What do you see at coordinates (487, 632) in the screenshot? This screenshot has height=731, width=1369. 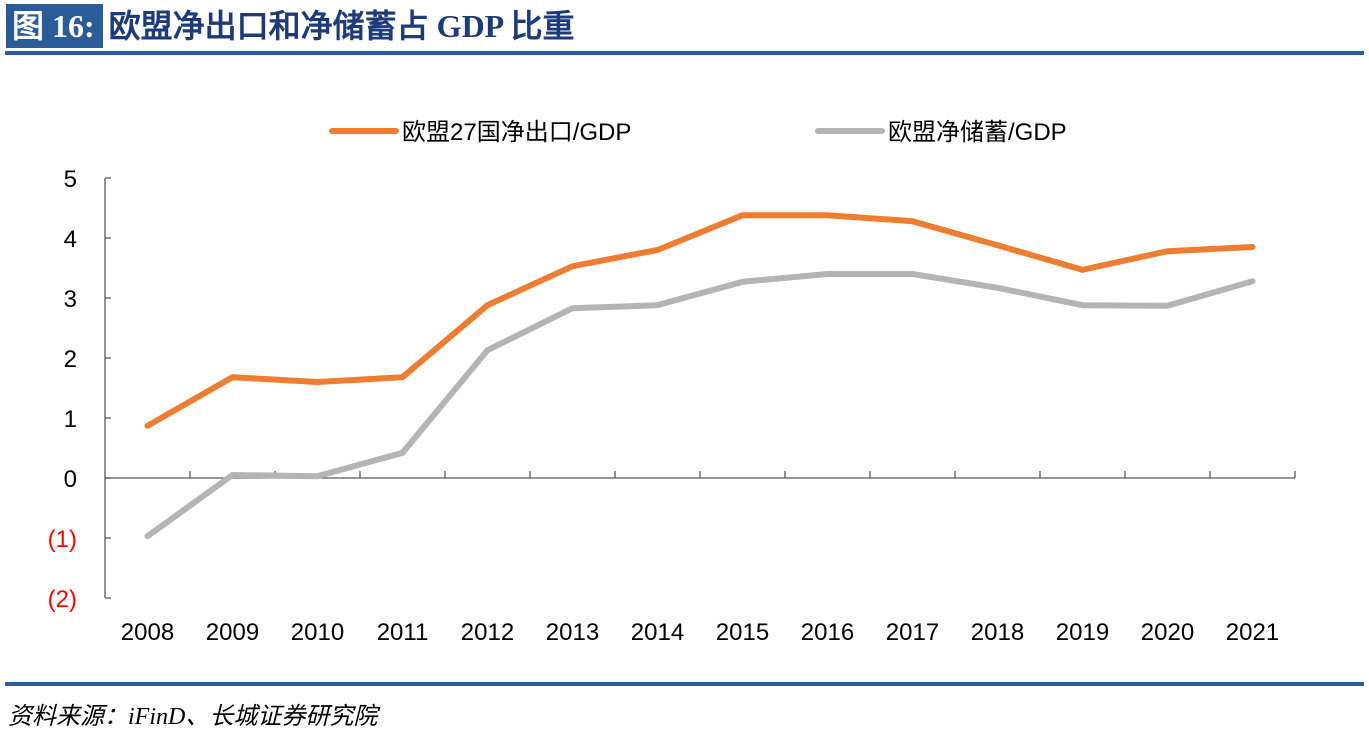 I see `x-tick-label: 2012` at bounding box center [487, 632].